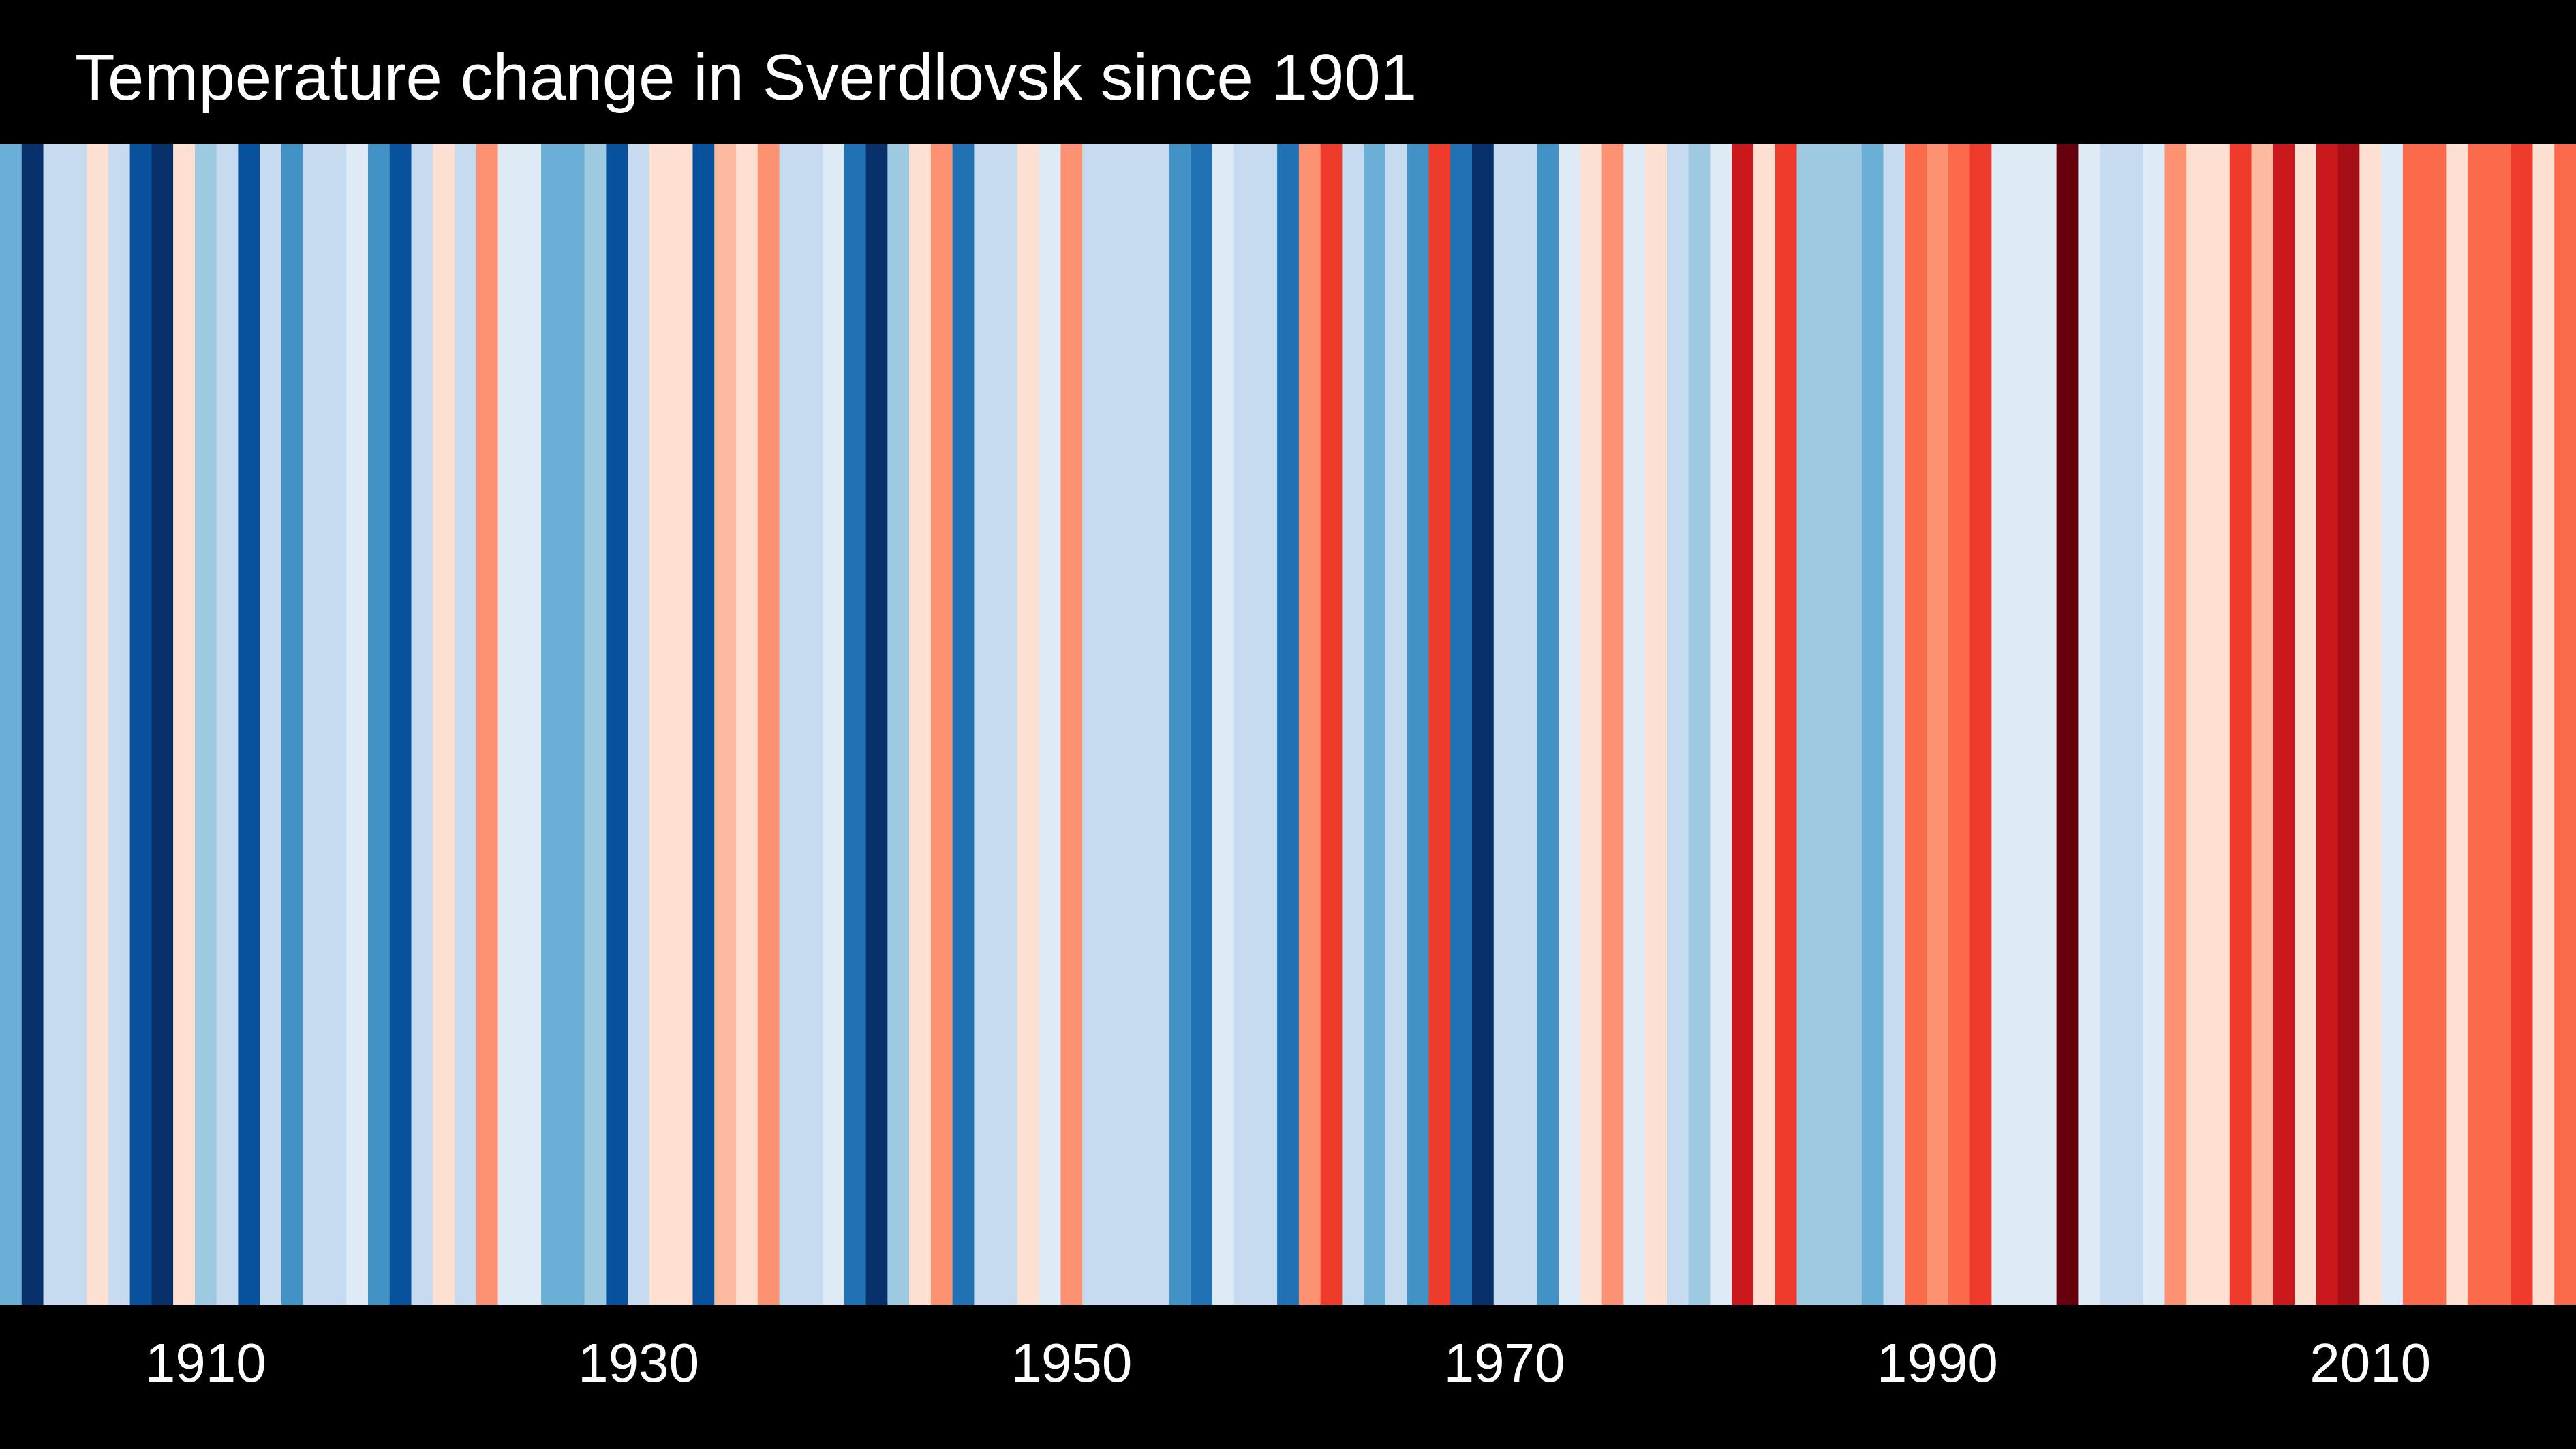 The width and height of the screenshot is (2576, 1449). I want to click on stripe-1944, so click(941, 724).